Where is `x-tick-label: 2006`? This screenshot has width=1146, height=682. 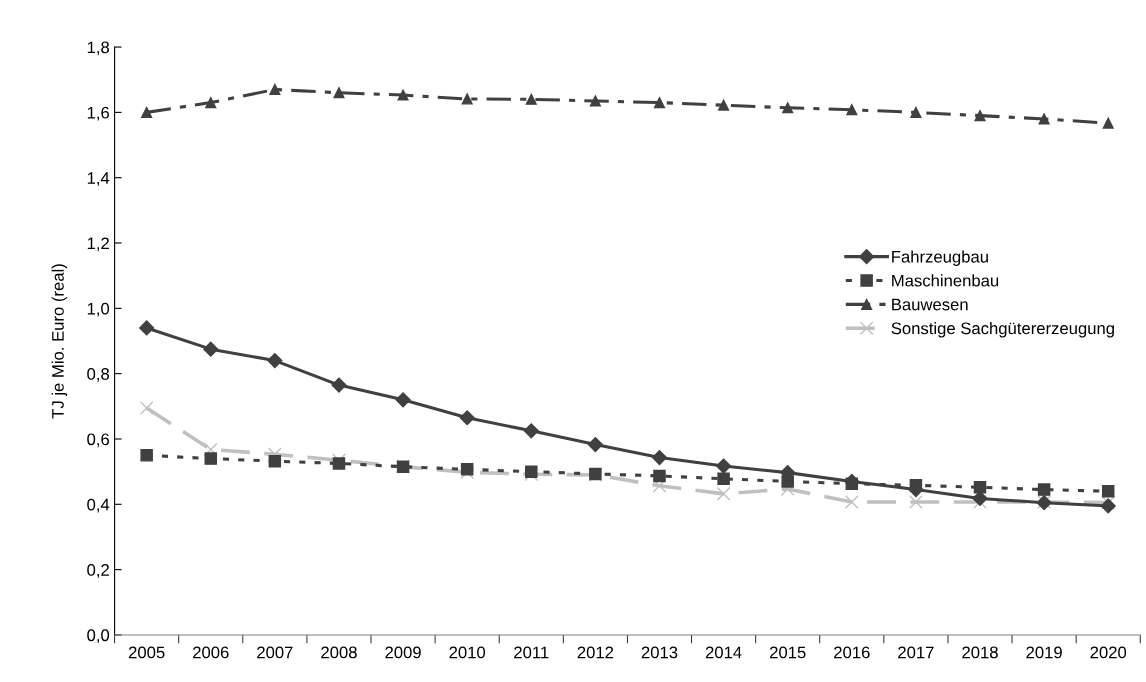
x-tick-label: 2006 is located at coordinates (211, 652).